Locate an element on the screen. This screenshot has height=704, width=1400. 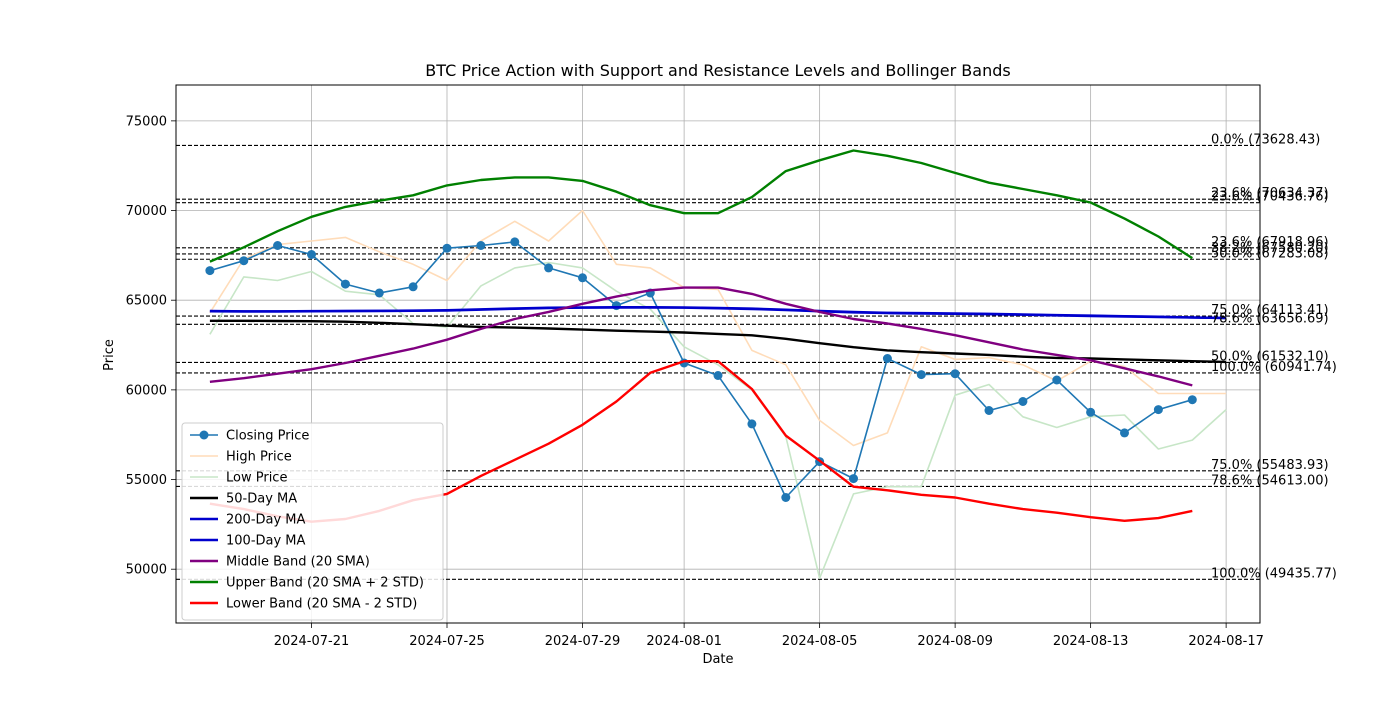
x-axis-label: Date is located at coordinates (717, 659).